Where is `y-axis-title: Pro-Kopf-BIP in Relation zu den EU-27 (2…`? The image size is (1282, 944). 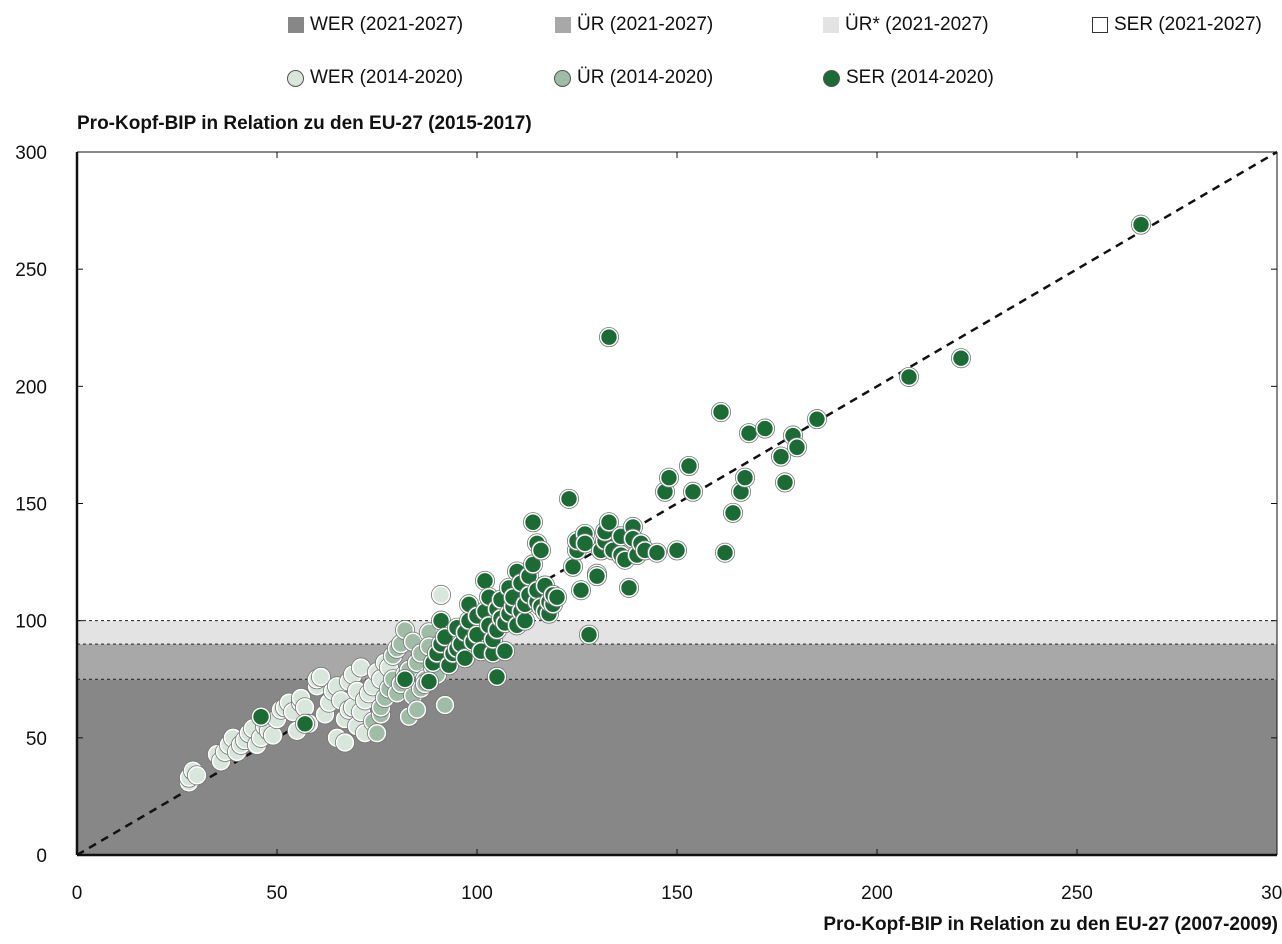
y-axis-title: Pro-Kopf-BIP in Relation zu den EU-27 (2… is located at coordinates (304, 123).